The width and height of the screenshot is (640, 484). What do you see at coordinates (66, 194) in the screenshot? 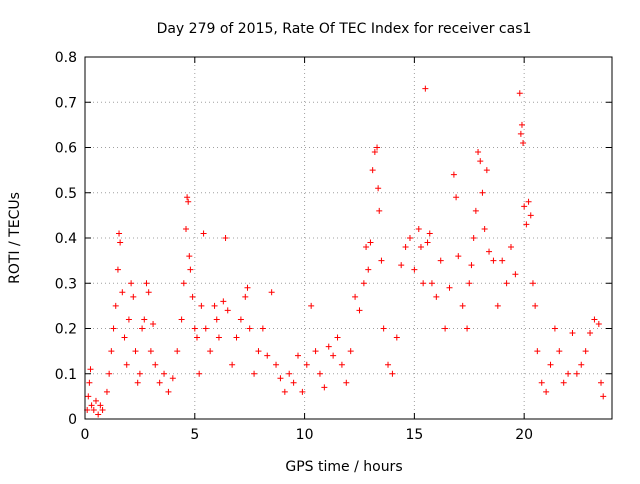
I see `y-tick-label: 0.5` at bounding box center [66, 194].